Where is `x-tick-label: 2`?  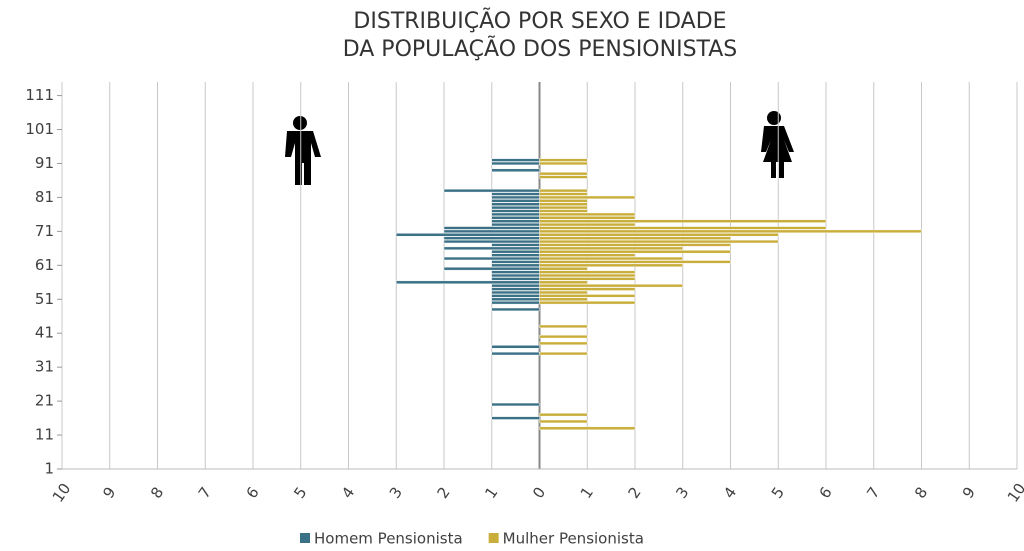
x-tick-label: 2 is located at coordinates (634, 493).